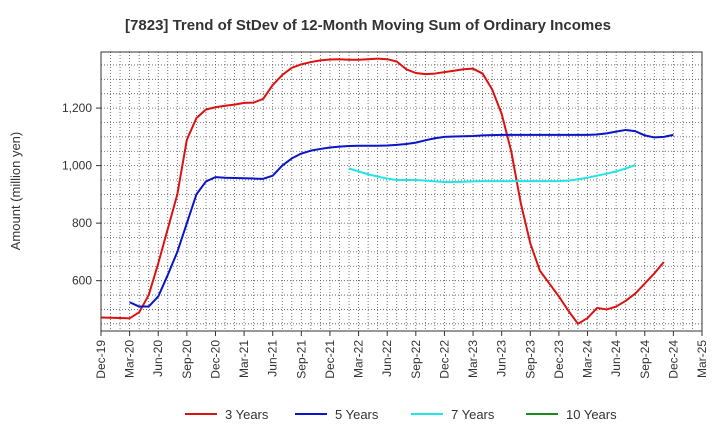 The height and width of the screenshot is (440, 720). Describe the element at coordinates (215, 359) in the screenshot. I see `x-tick-label: Dec-20` at that location.